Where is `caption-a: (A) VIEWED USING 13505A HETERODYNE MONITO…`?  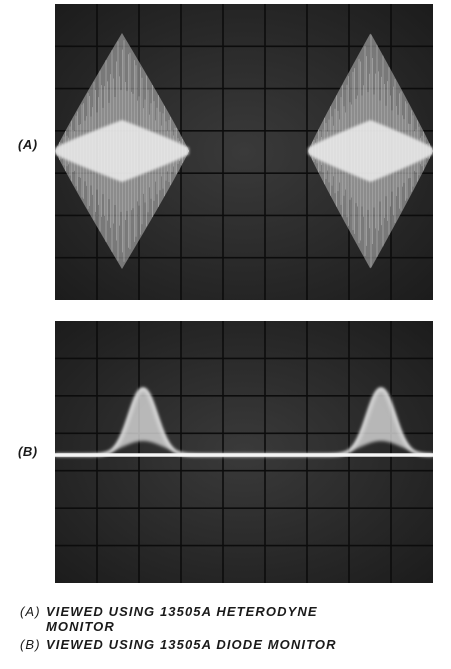
caption-a: (A) VIEWED USING 13505A HETERODYNE MONITO… is located at coordinates (235, 619).